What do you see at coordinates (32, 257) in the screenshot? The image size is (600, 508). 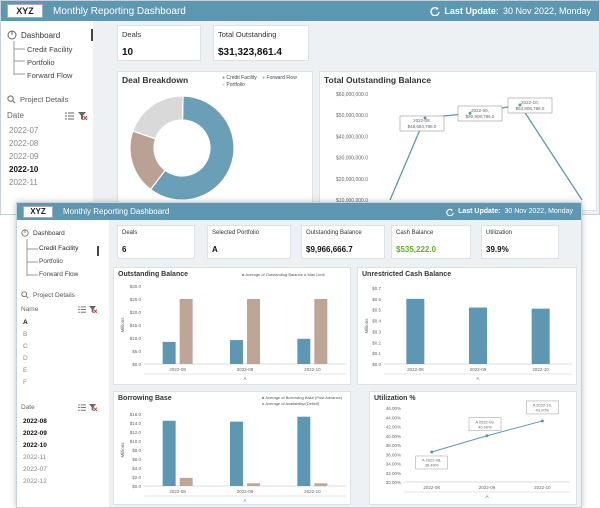 I see `front-nav-tree-lines` at bounding box center [32, 257].